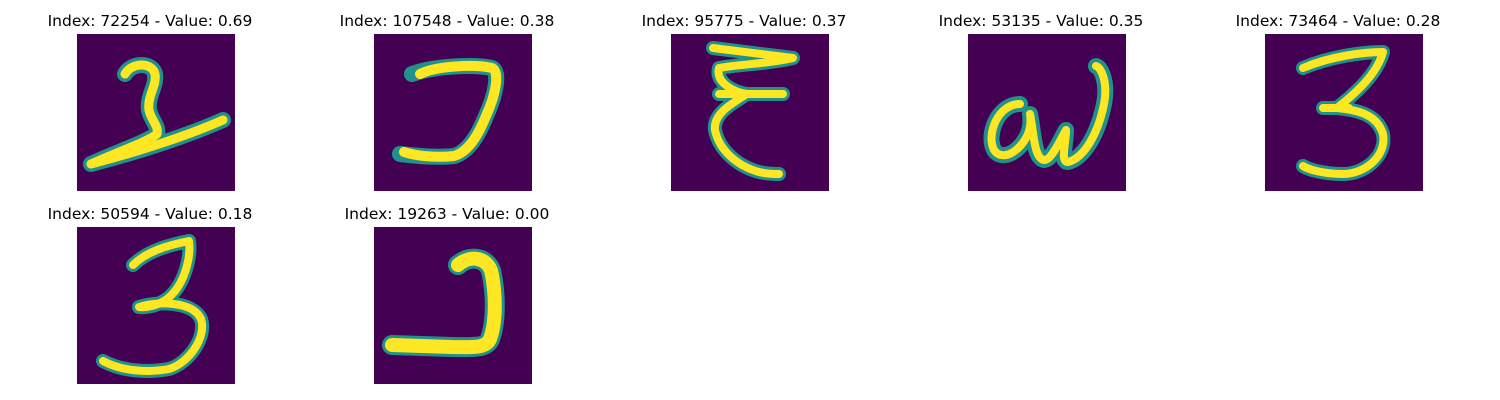 The width and height of the screenshot is (1500, 400). I want to click on panel-4: Index: 53135 - Value: 0.35, so click(1041, 102).